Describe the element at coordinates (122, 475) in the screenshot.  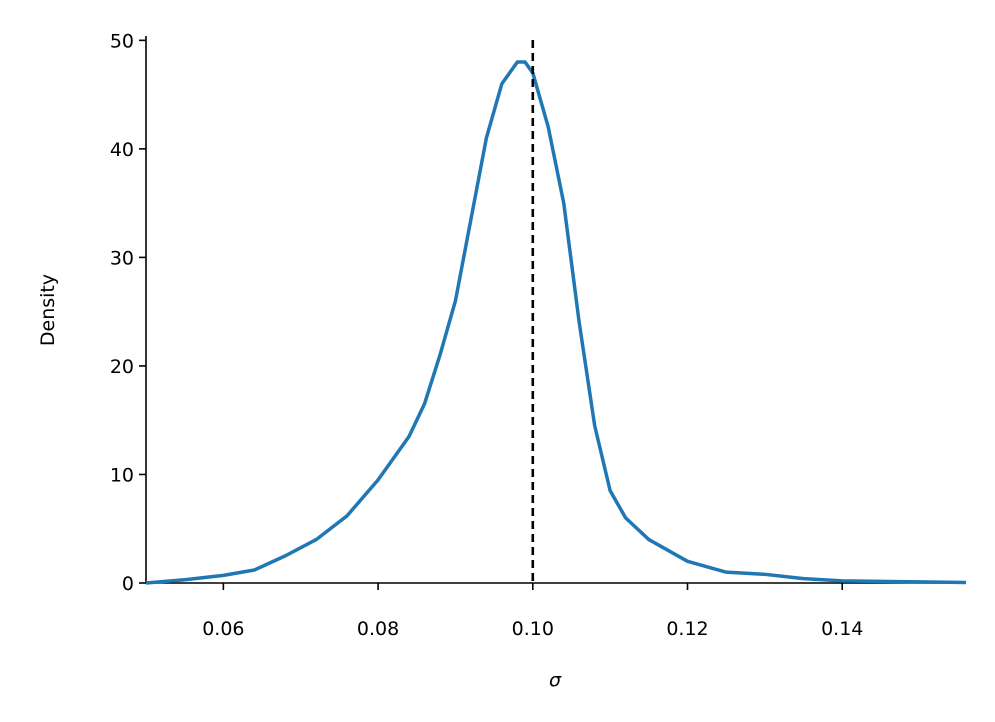
I see `y-tick-label: 10` at that location.